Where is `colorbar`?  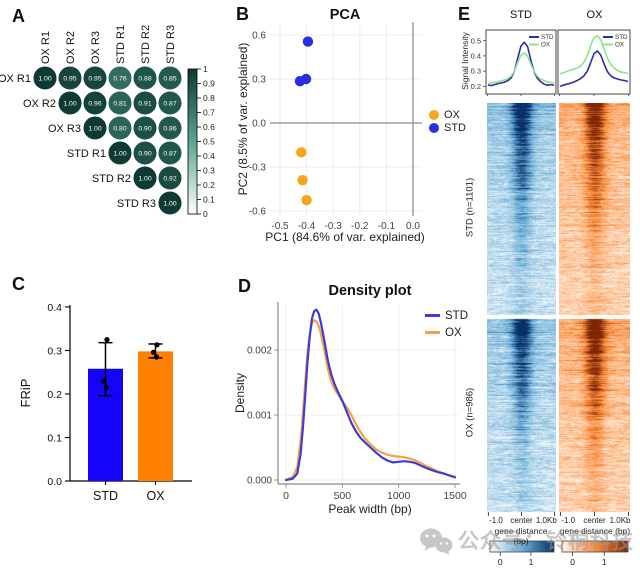
colorbar is located at coordinates (192, 141).